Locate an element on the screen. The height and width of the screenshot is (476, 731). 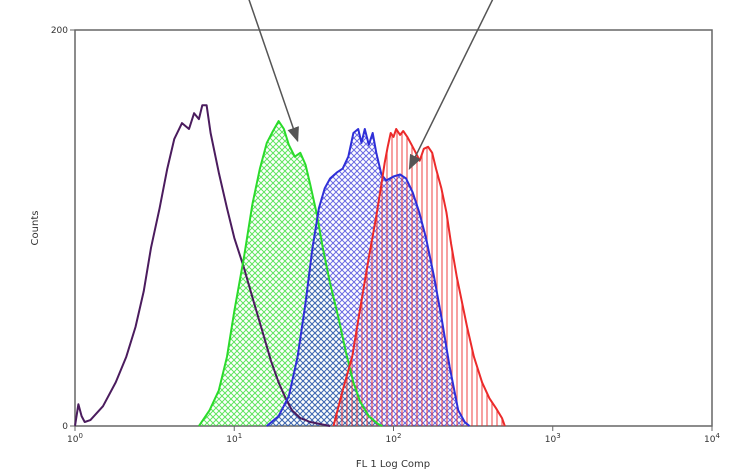
x-axis-label: FL 1 Log Comp is located at coordinates (393, 464).